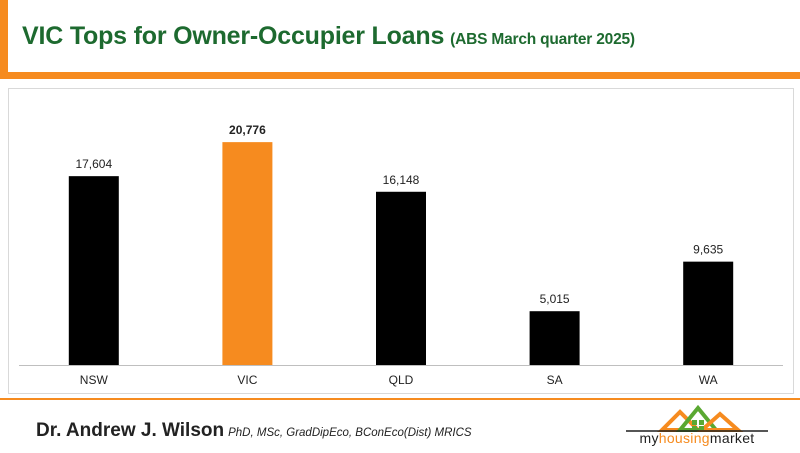 The width and height of the screenshot is (800, 453). What do you see at coordinates (94, 380) in the screenshot?
I see `x-tick-label-nsw: NSW` at bounding box center [94, 380].